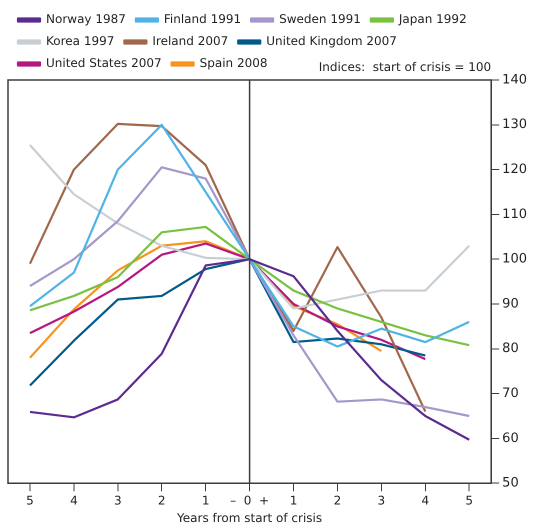 This screenshot has height=530, width=534. Describe the element at coordinates (249, 517) in the screenshot. I see `x-axis-title: Years from start of crisis` at that location.